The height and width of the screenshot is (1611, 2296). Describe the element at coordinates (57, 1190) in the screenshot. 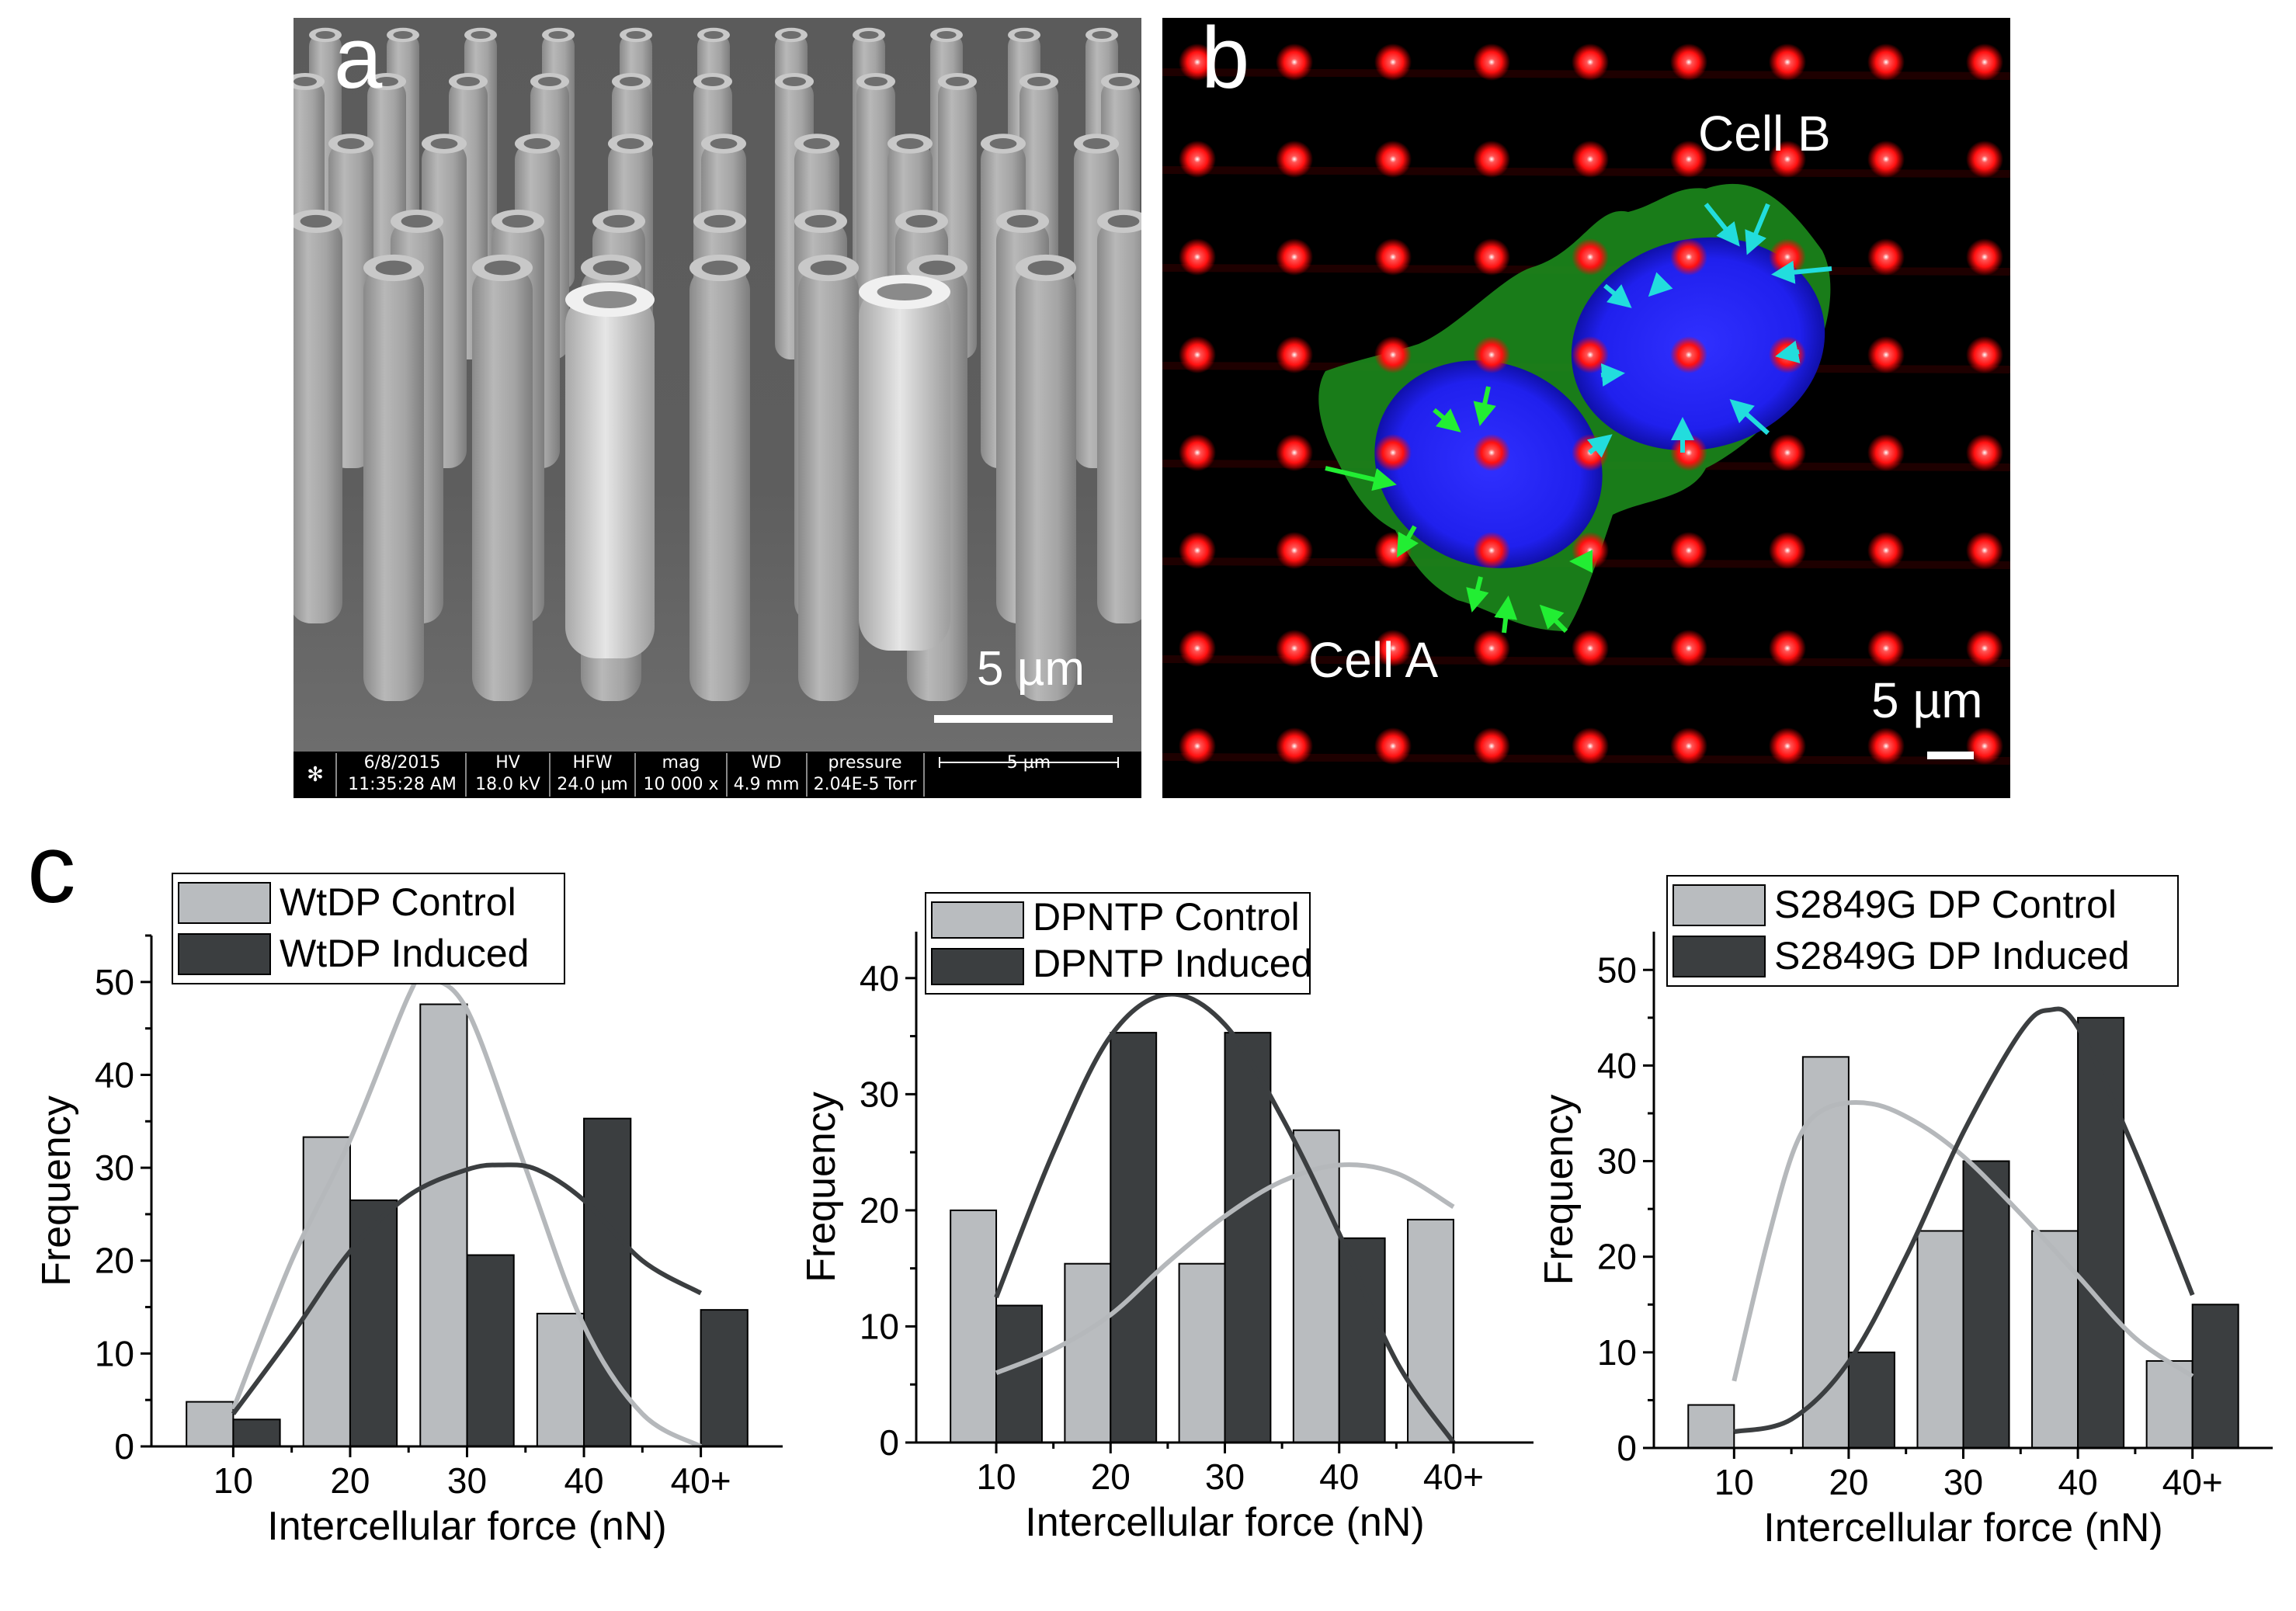

I see `y-axis-label: Frequency` at that location.